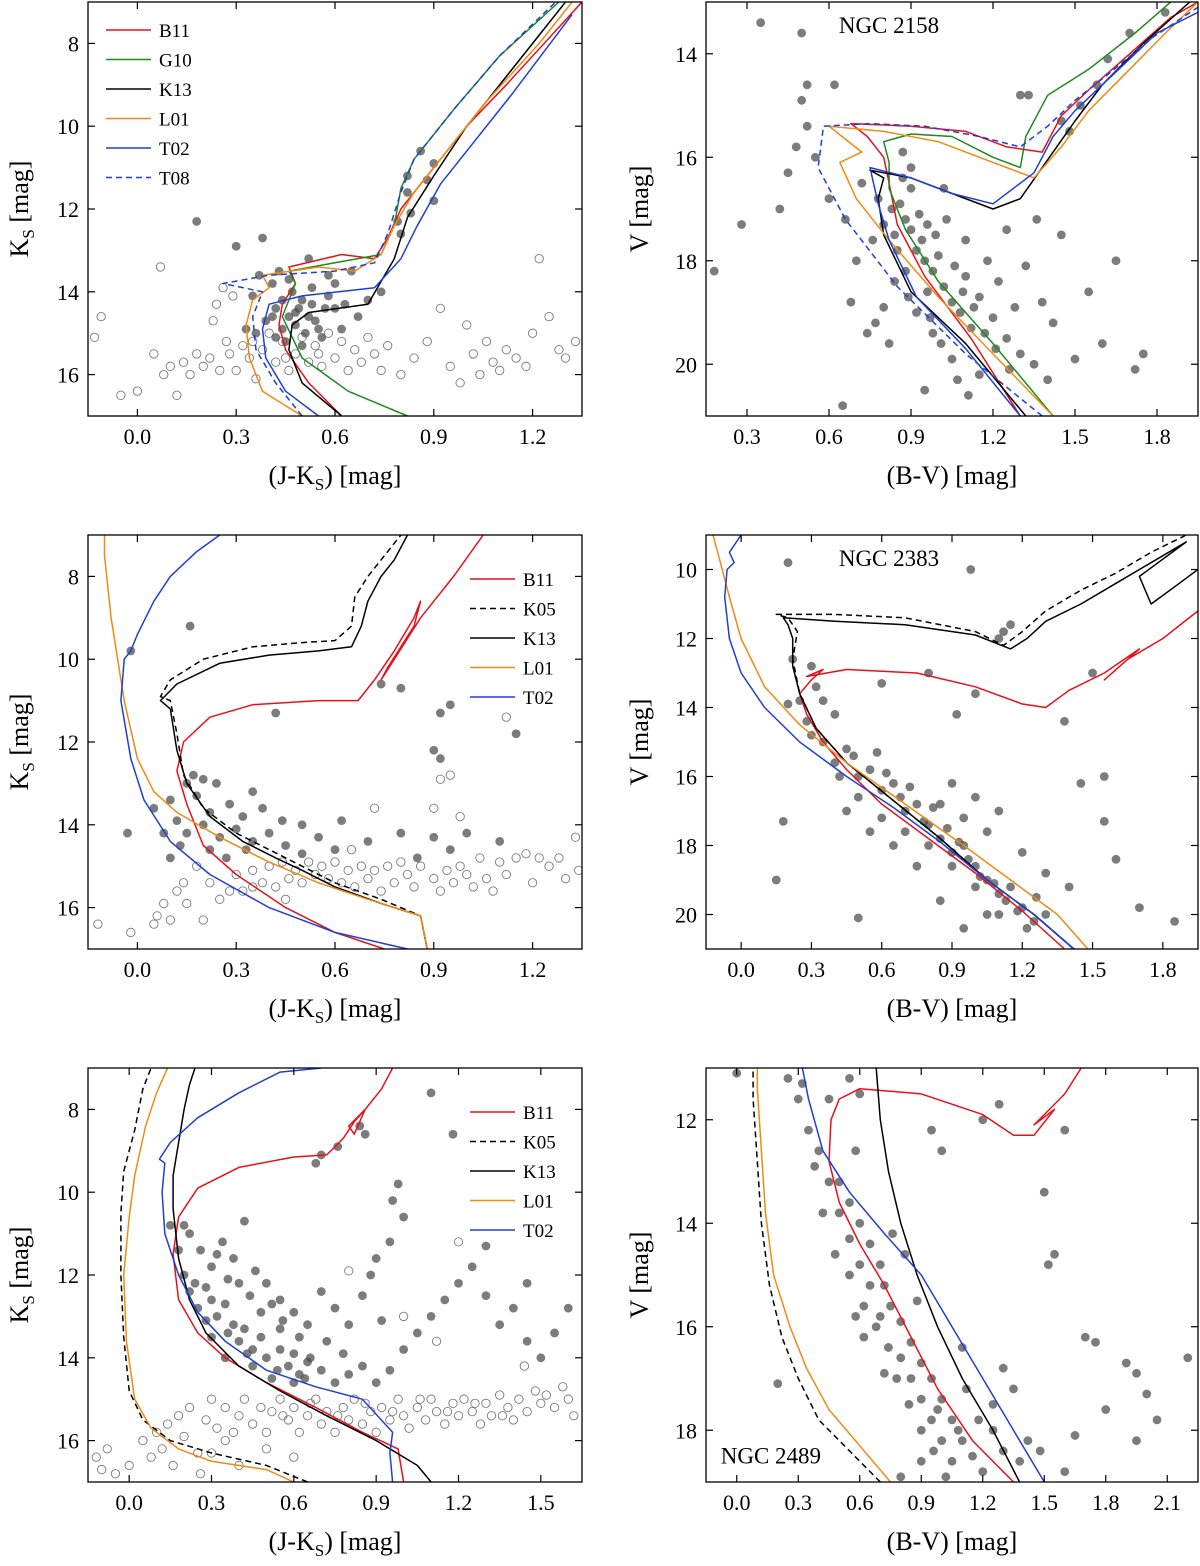 This screenshot has height=1566, width=1200. I want to click on x-axis-title: (B-V) [mag], so click(952, 1008).